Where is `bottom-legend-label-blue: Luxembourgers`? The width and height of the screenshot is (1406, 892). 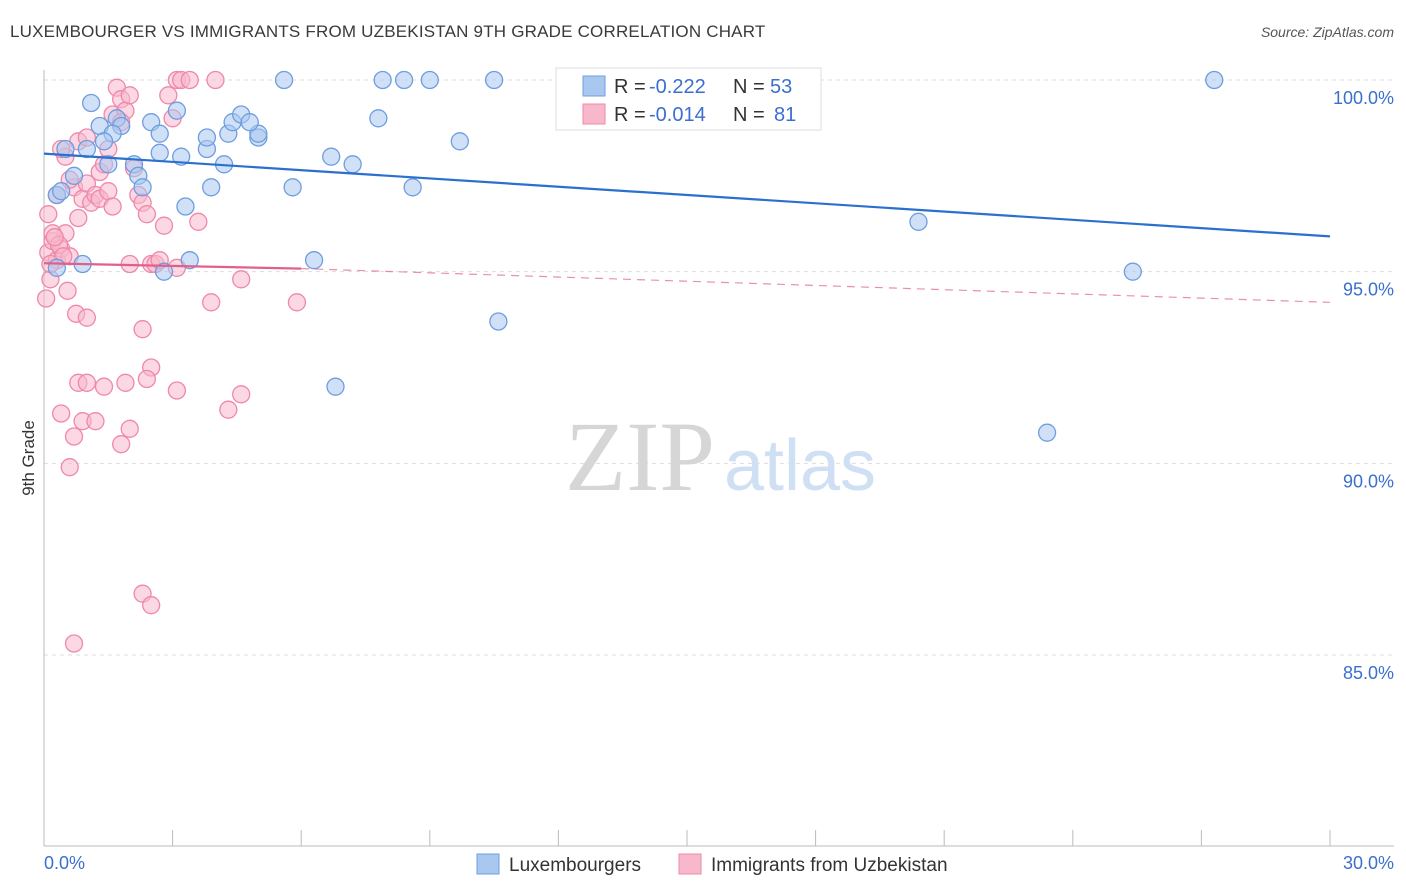 bottom-legend-label-blue: Luxembourgers is located at coordinates (575, 865).